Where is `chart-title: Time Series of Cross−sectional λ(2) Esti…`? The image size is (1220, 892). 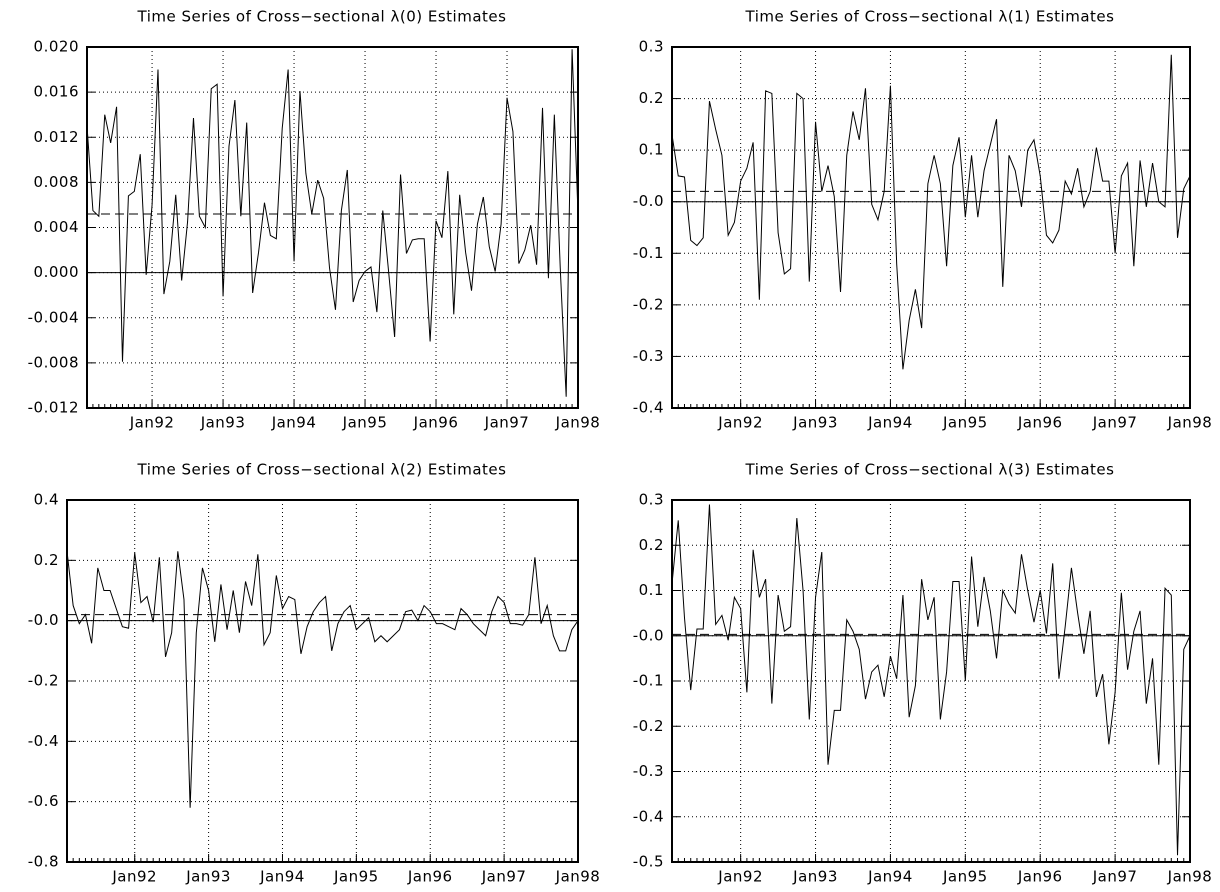
chart-title: Time Series of Cross−sectional λ(2) Esti… is located at coordinates (322, 470).